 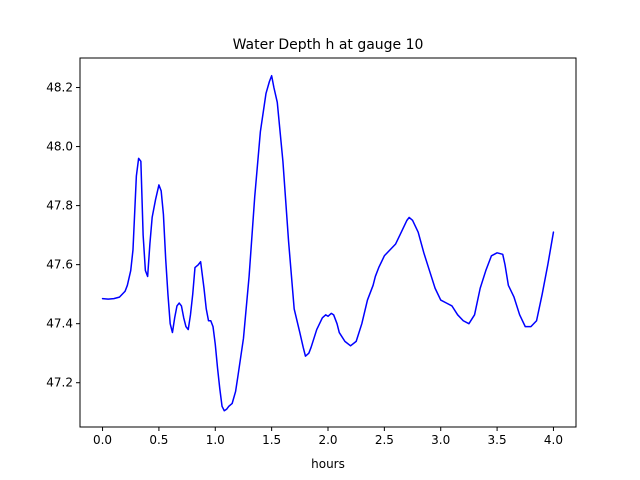 What do you see at coordinates (553, 440) in the screenshot?
I see `x-tick-label: 4.0` at bounding box center [553, 440].